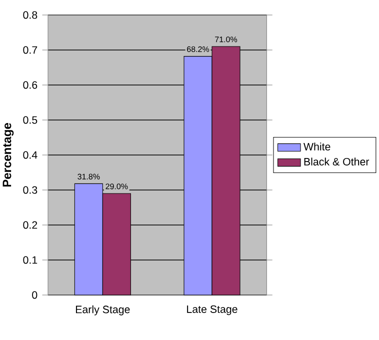  I want to click on y-tick-label: 0.4, so click(30, 155).